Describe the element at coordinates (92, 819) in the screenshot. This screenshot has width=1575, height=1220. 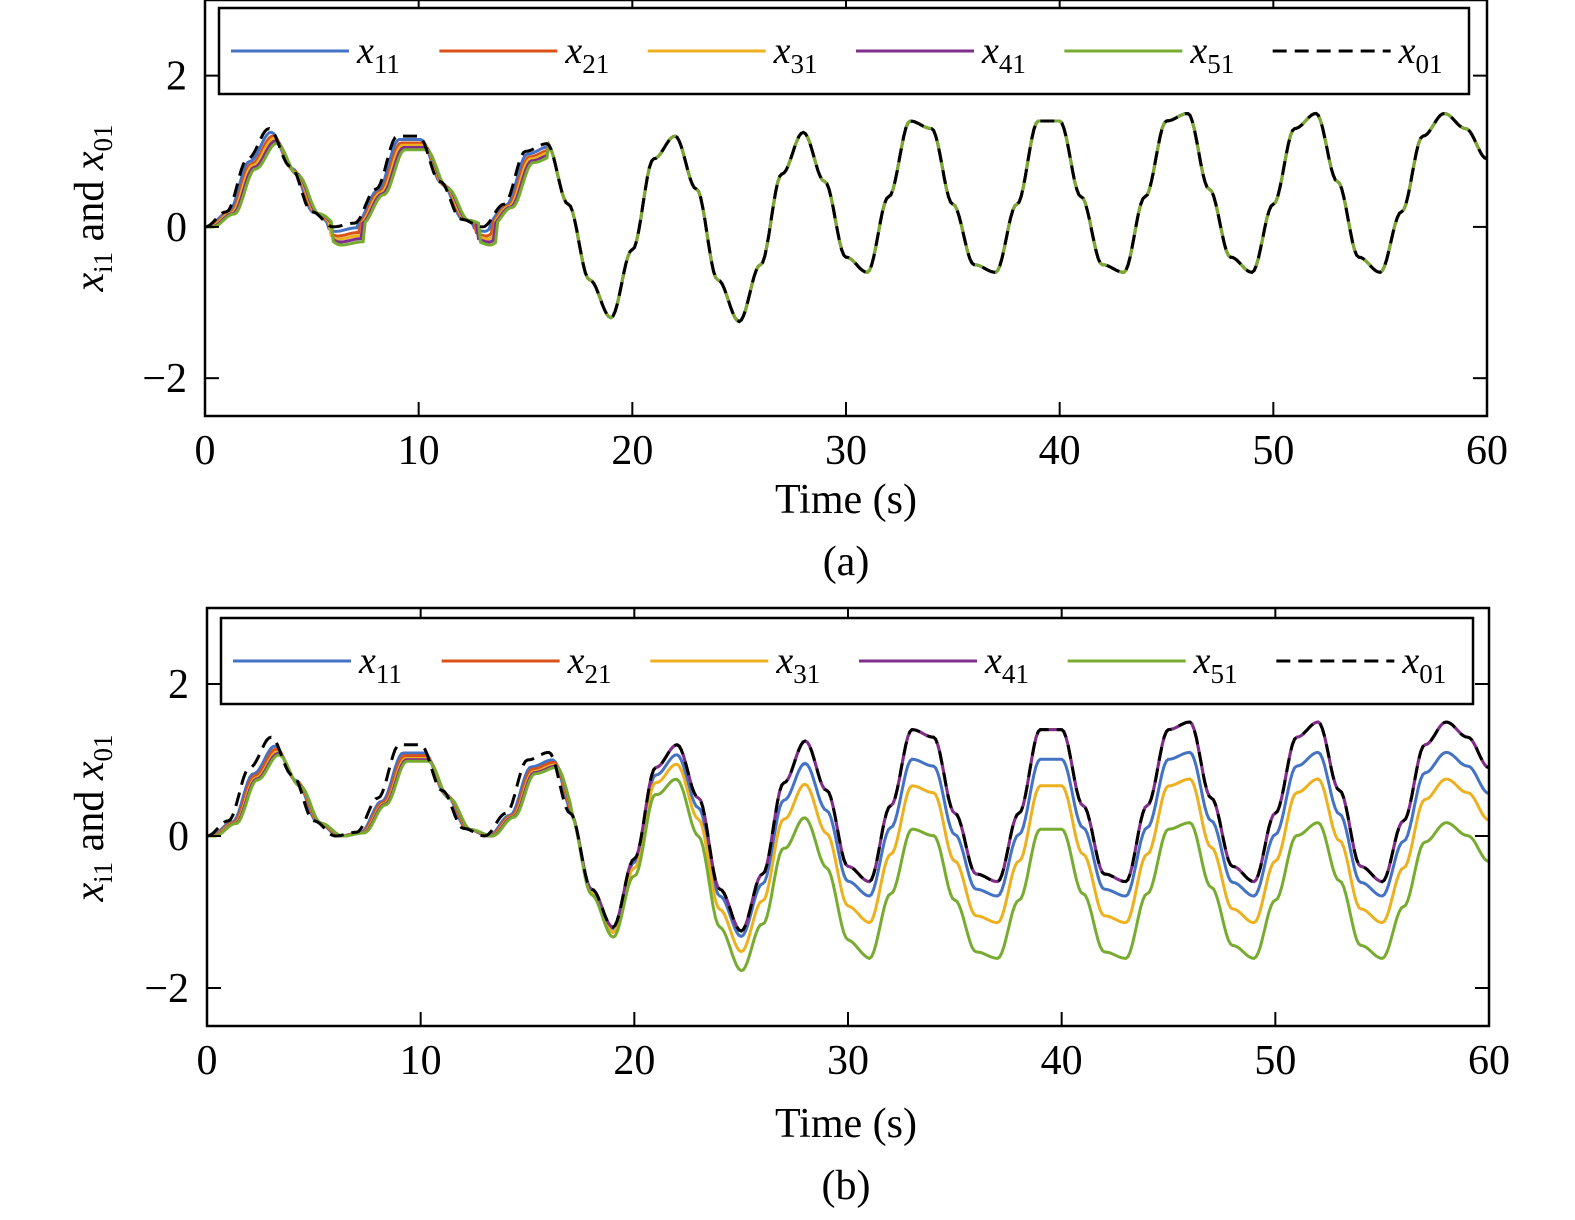
I see `chart-b-ylabel: xi1 and x01` at that location.